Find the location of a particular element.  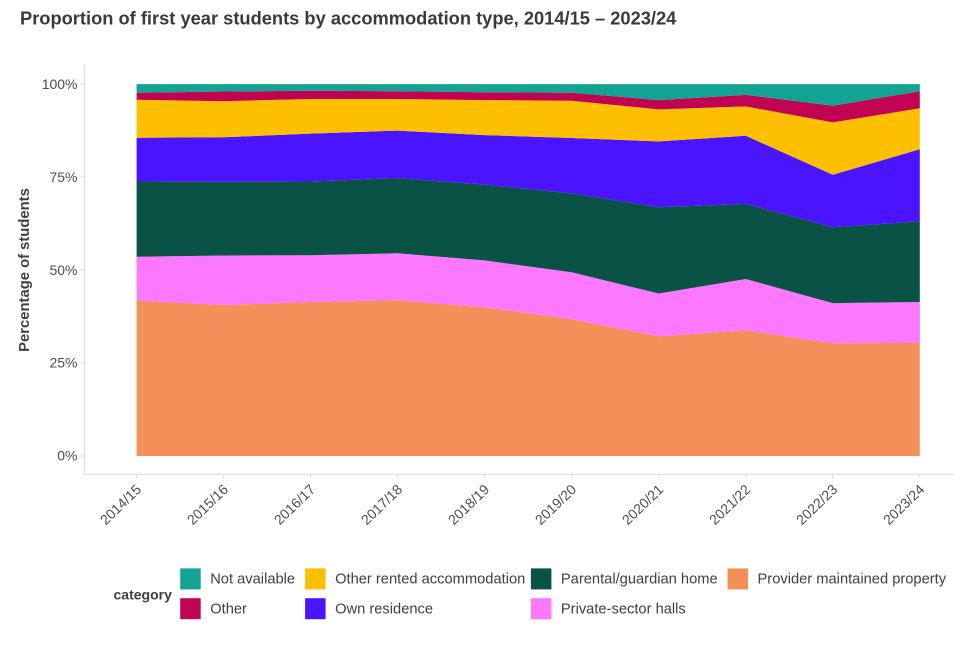

svg-text: 75% is located at coordinates (63, 177).